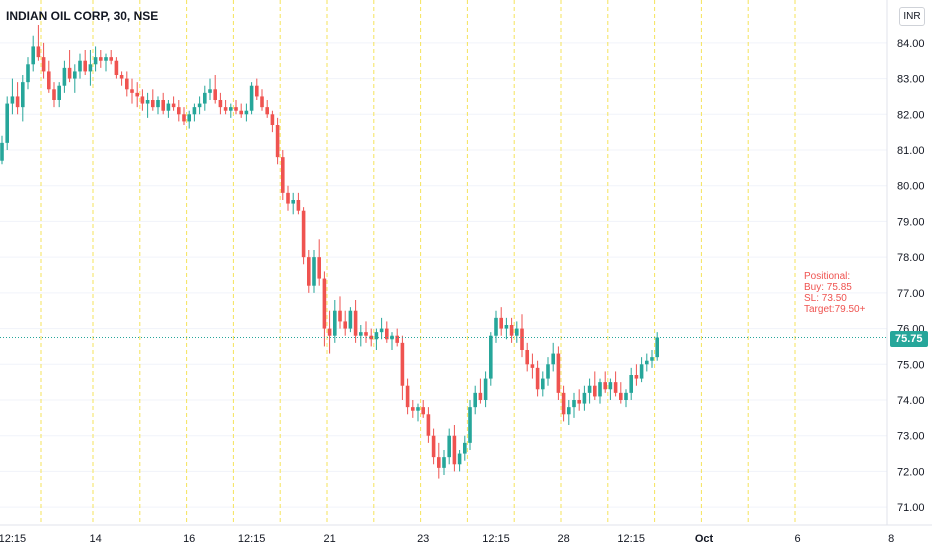  Describe the element at coordinates (95, 539) in the screenshot. I see `x-tick-label: 14` at that location.